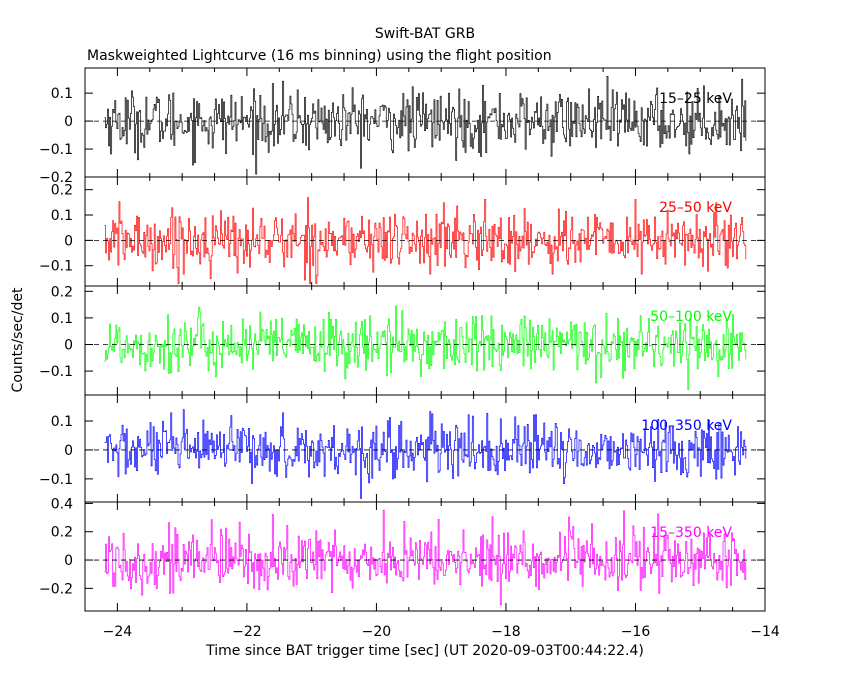 This screenshot has width=850, height=680. I want to click on panel-frame, so click(425, 556).